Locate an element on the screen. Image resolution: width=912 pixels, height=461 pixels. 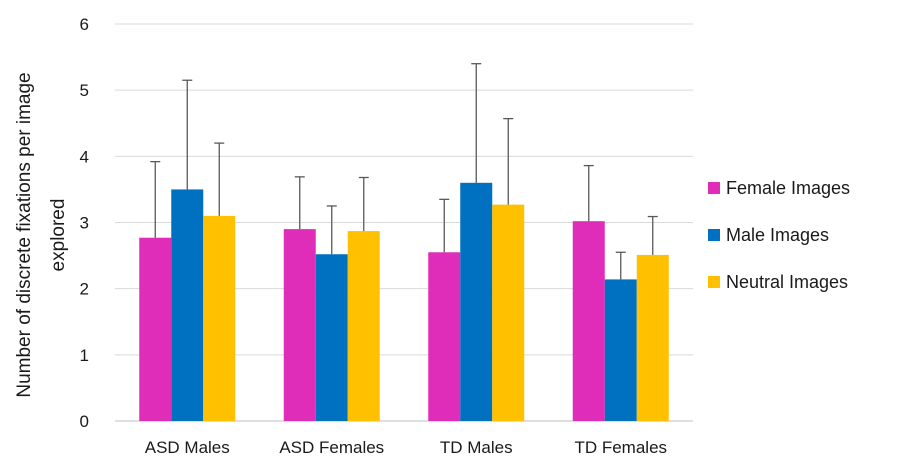
y-tick-label: 3 is located at coordinates (84, 223).